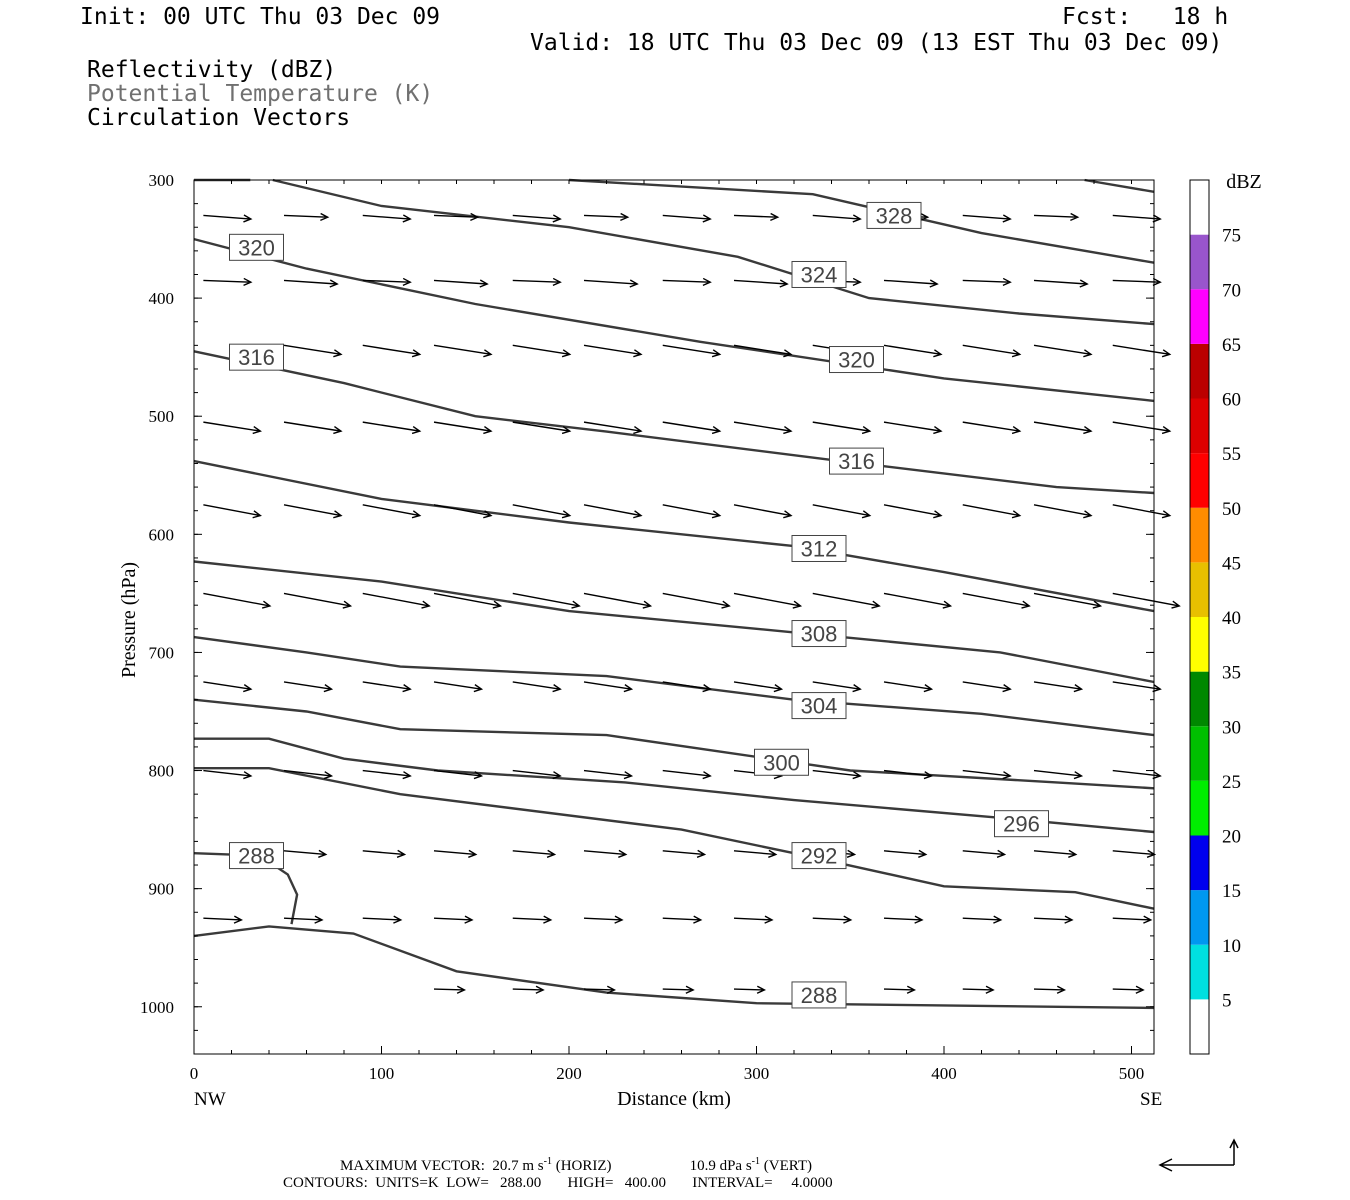  Describe the element at coordinates (210, 1099) in the screenshot. I see `x-end-label-nw: NW` at that location.